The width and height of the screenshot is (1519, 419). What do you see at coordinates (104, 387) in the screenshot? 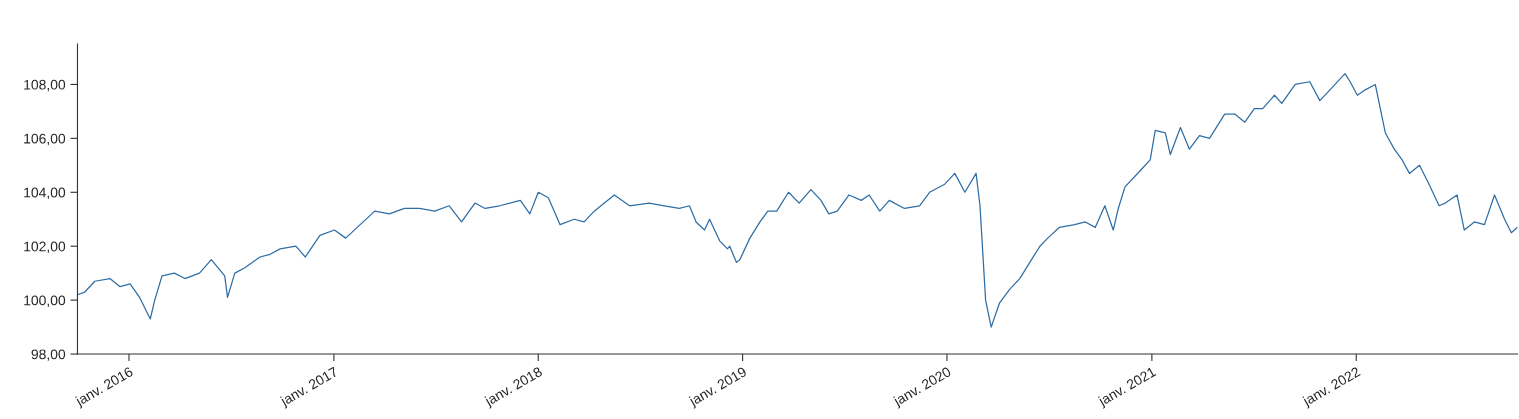
I see `x-tick-label: janv. 2016` at bounding box center [104, 387].